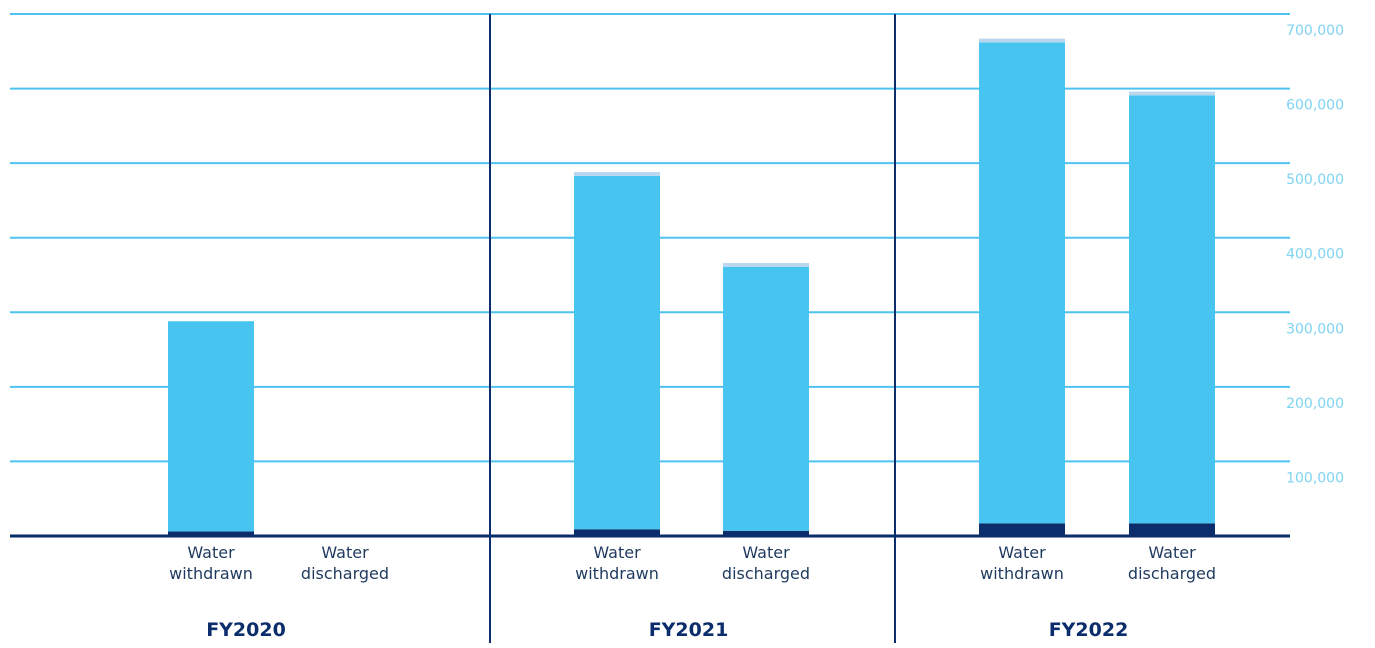 Image resolution: width=1375 pixels, height=648 pixels. What do you see at coordinates (1315, 329) in the screenshot?
I see `y-tick-label: 300,000` at bounding box center [1315, 329].